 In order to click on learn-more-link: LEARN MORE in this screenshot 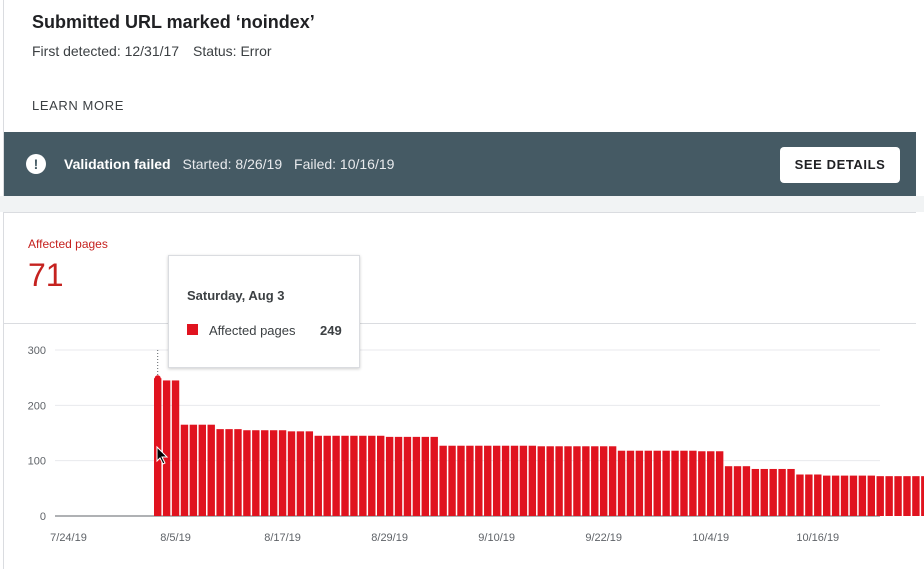, I will do `click(78, 105)`.